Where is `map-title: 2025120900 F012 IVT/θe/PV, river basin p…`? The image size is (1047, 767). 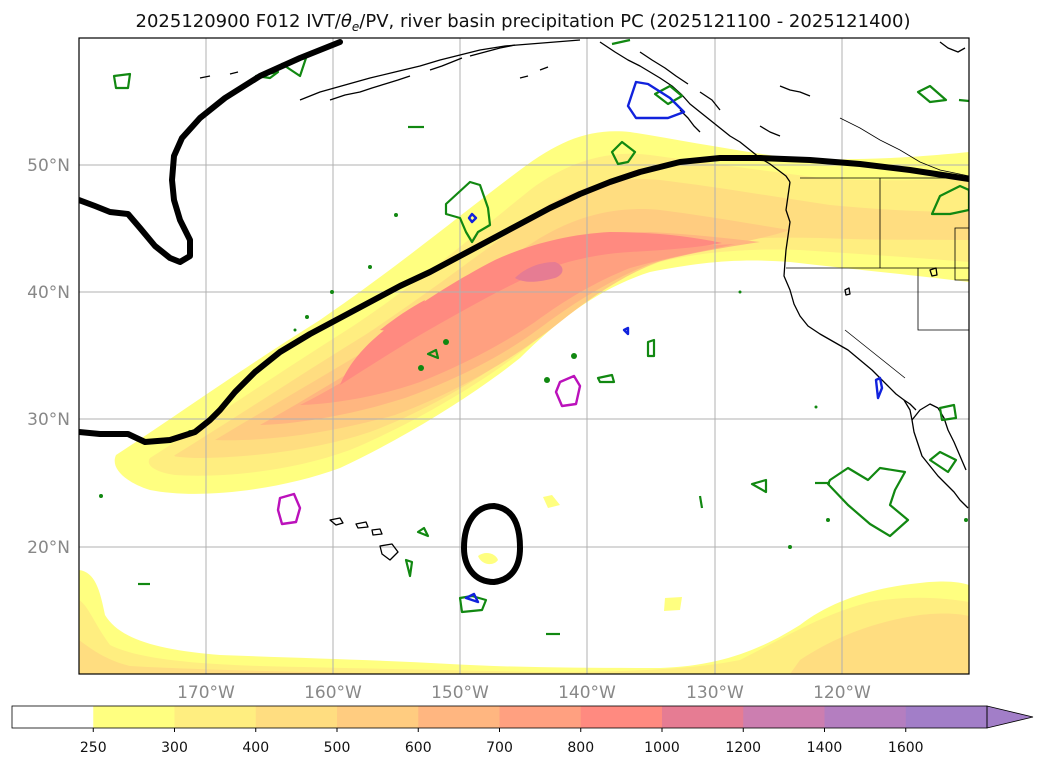
map-title: 2025120900 F012 IVT/θe/PV, river basin p… is located at coordinates (523, 22).